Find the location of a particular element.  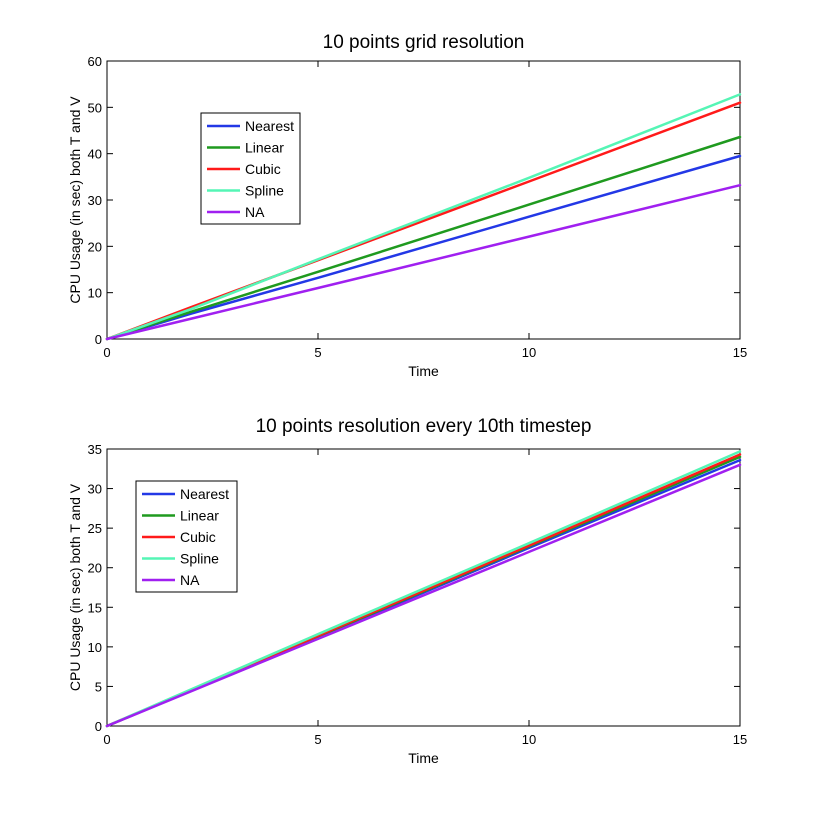

y-tick-label: 50 is located at coordinates (95, 107).